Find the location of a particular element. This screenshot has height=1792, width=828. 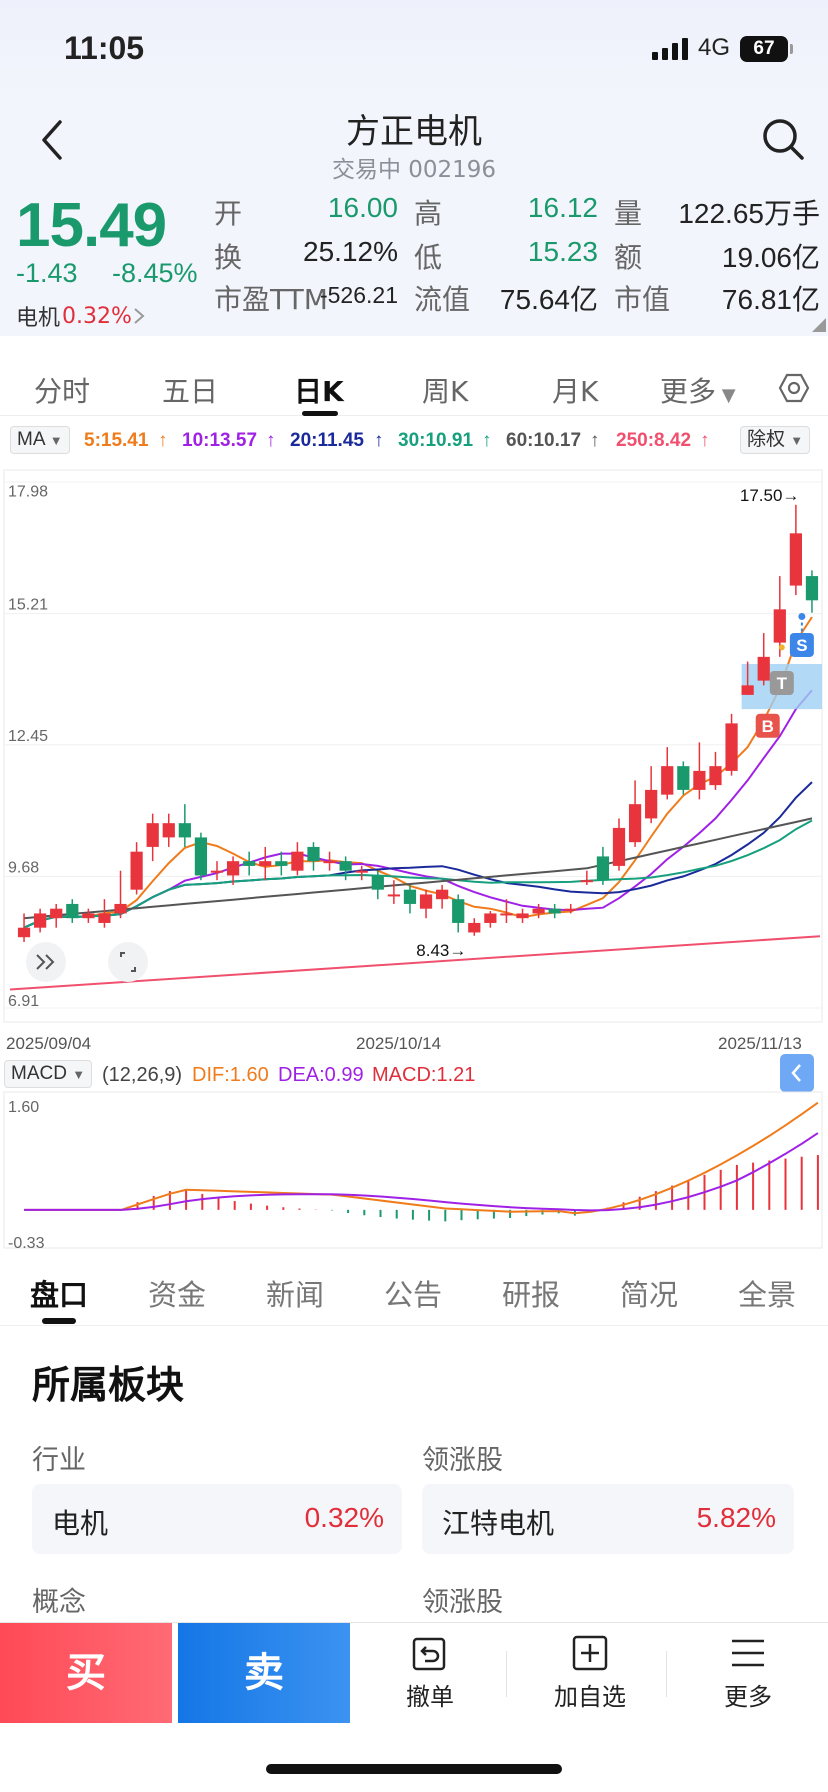

more-button: 更多 is located at coordinates (748, 1675).